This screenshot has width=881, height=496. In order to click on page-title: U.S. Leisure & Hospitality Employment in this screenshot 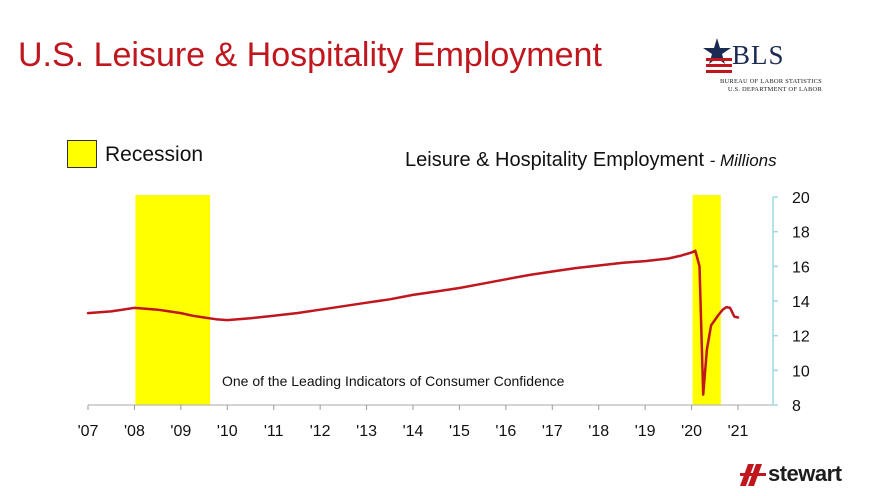, I will do `click(310, 55)`.